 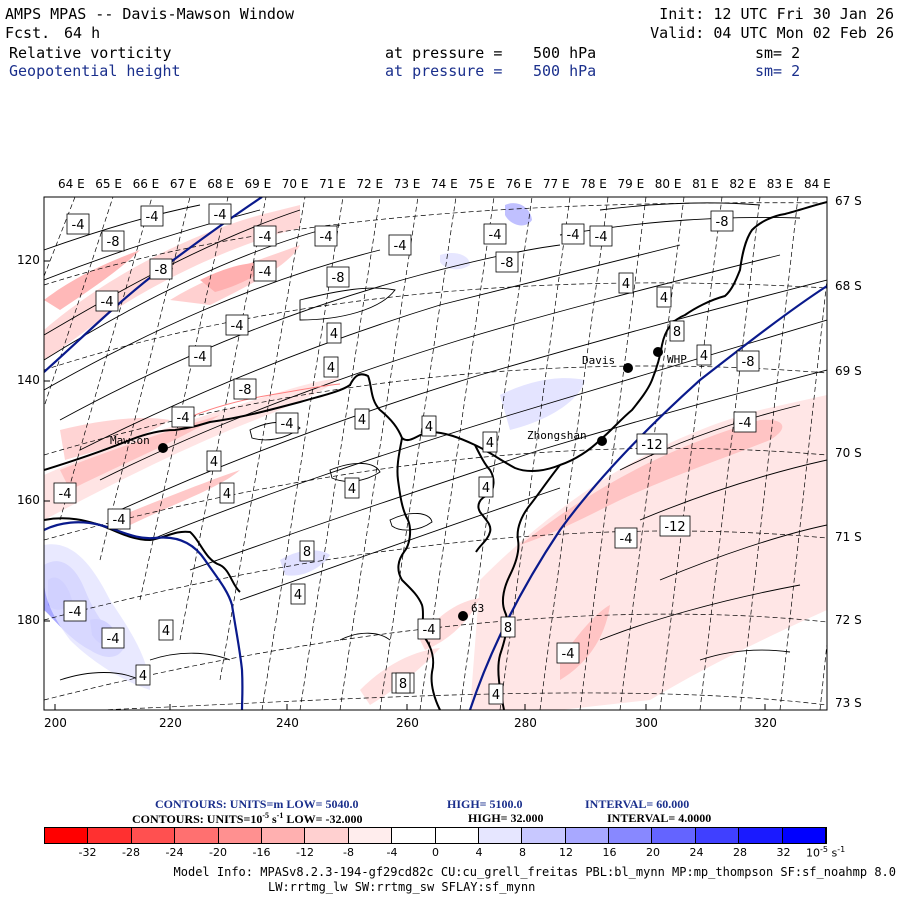 What do you see at coordinates (234, 819) in the screenshot?
I see `vort-contour-units: UNITS=10` at bounding box center [234, 819].